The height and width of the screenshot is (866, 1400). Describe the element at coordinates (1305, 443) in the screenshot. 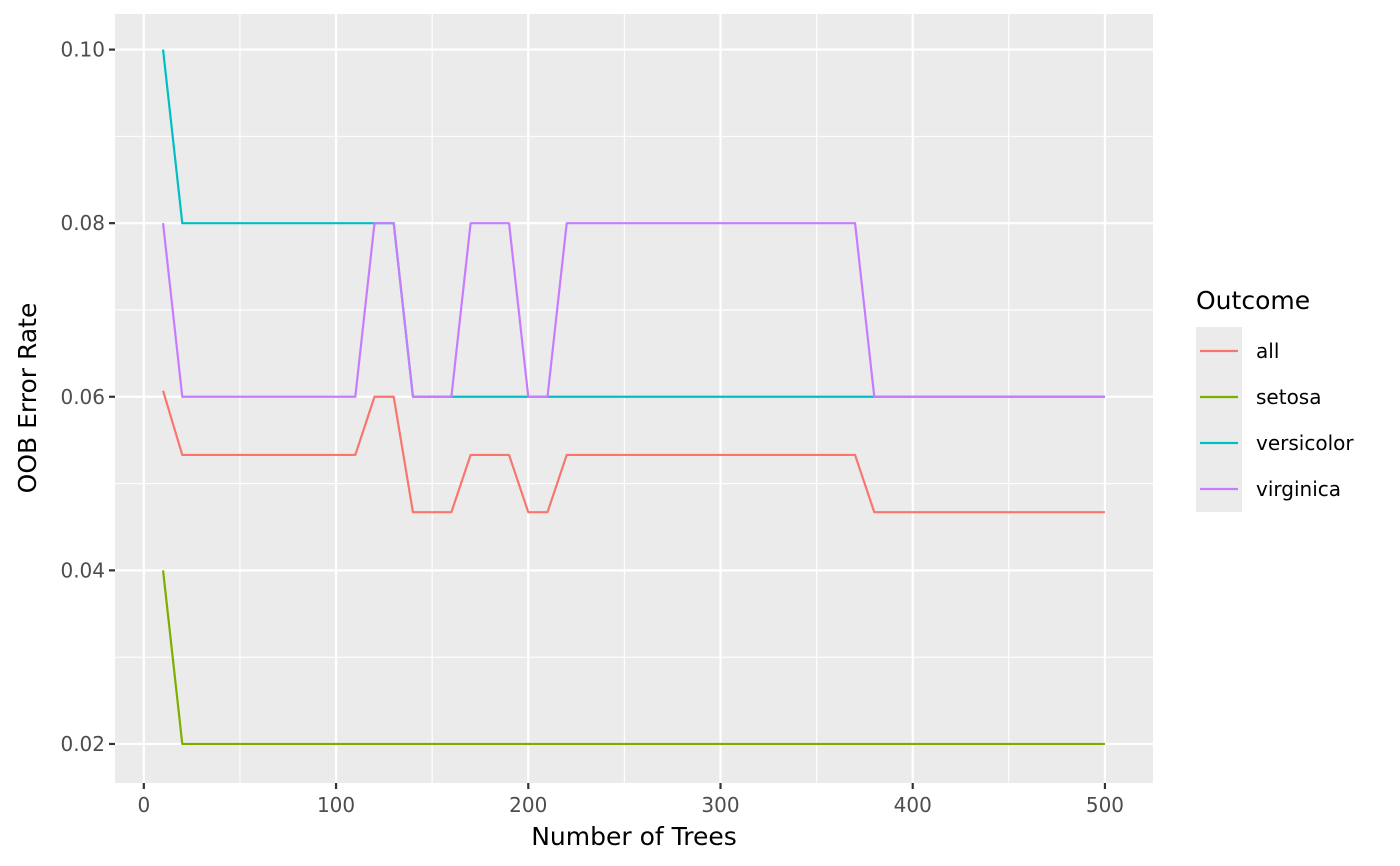

I see `legend-label-versicolor: versicolor` at that location.